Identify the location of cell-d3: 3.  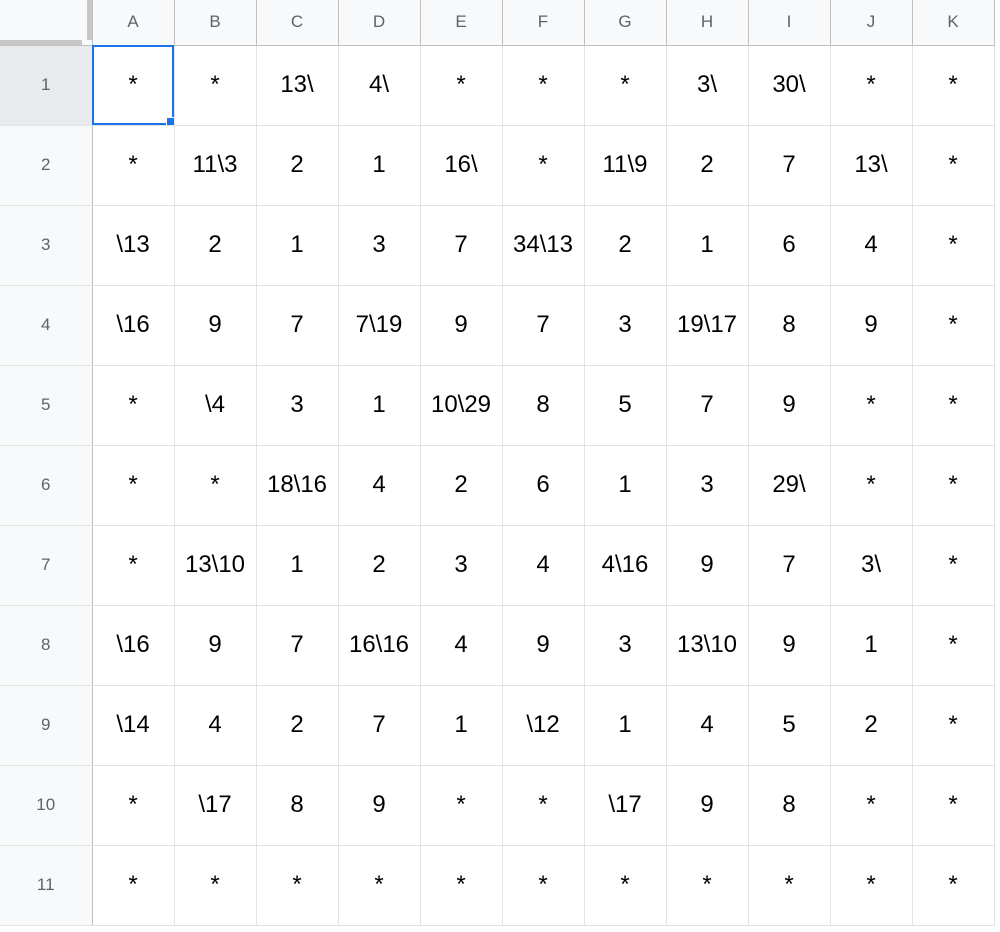
(379, 245).